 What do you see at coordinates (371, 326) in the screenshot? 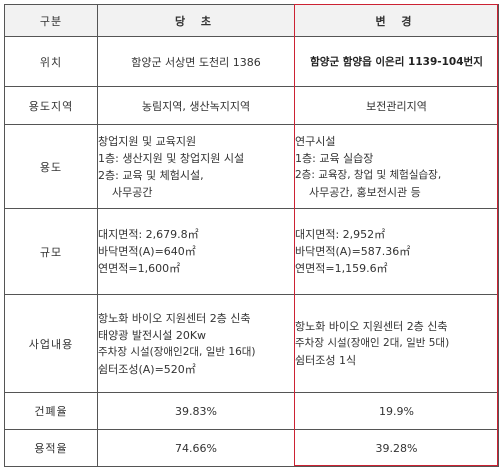
I see `project-after-line: 항노화 바이오 지원센터 2층 신축` at bounding box center [371, 326].